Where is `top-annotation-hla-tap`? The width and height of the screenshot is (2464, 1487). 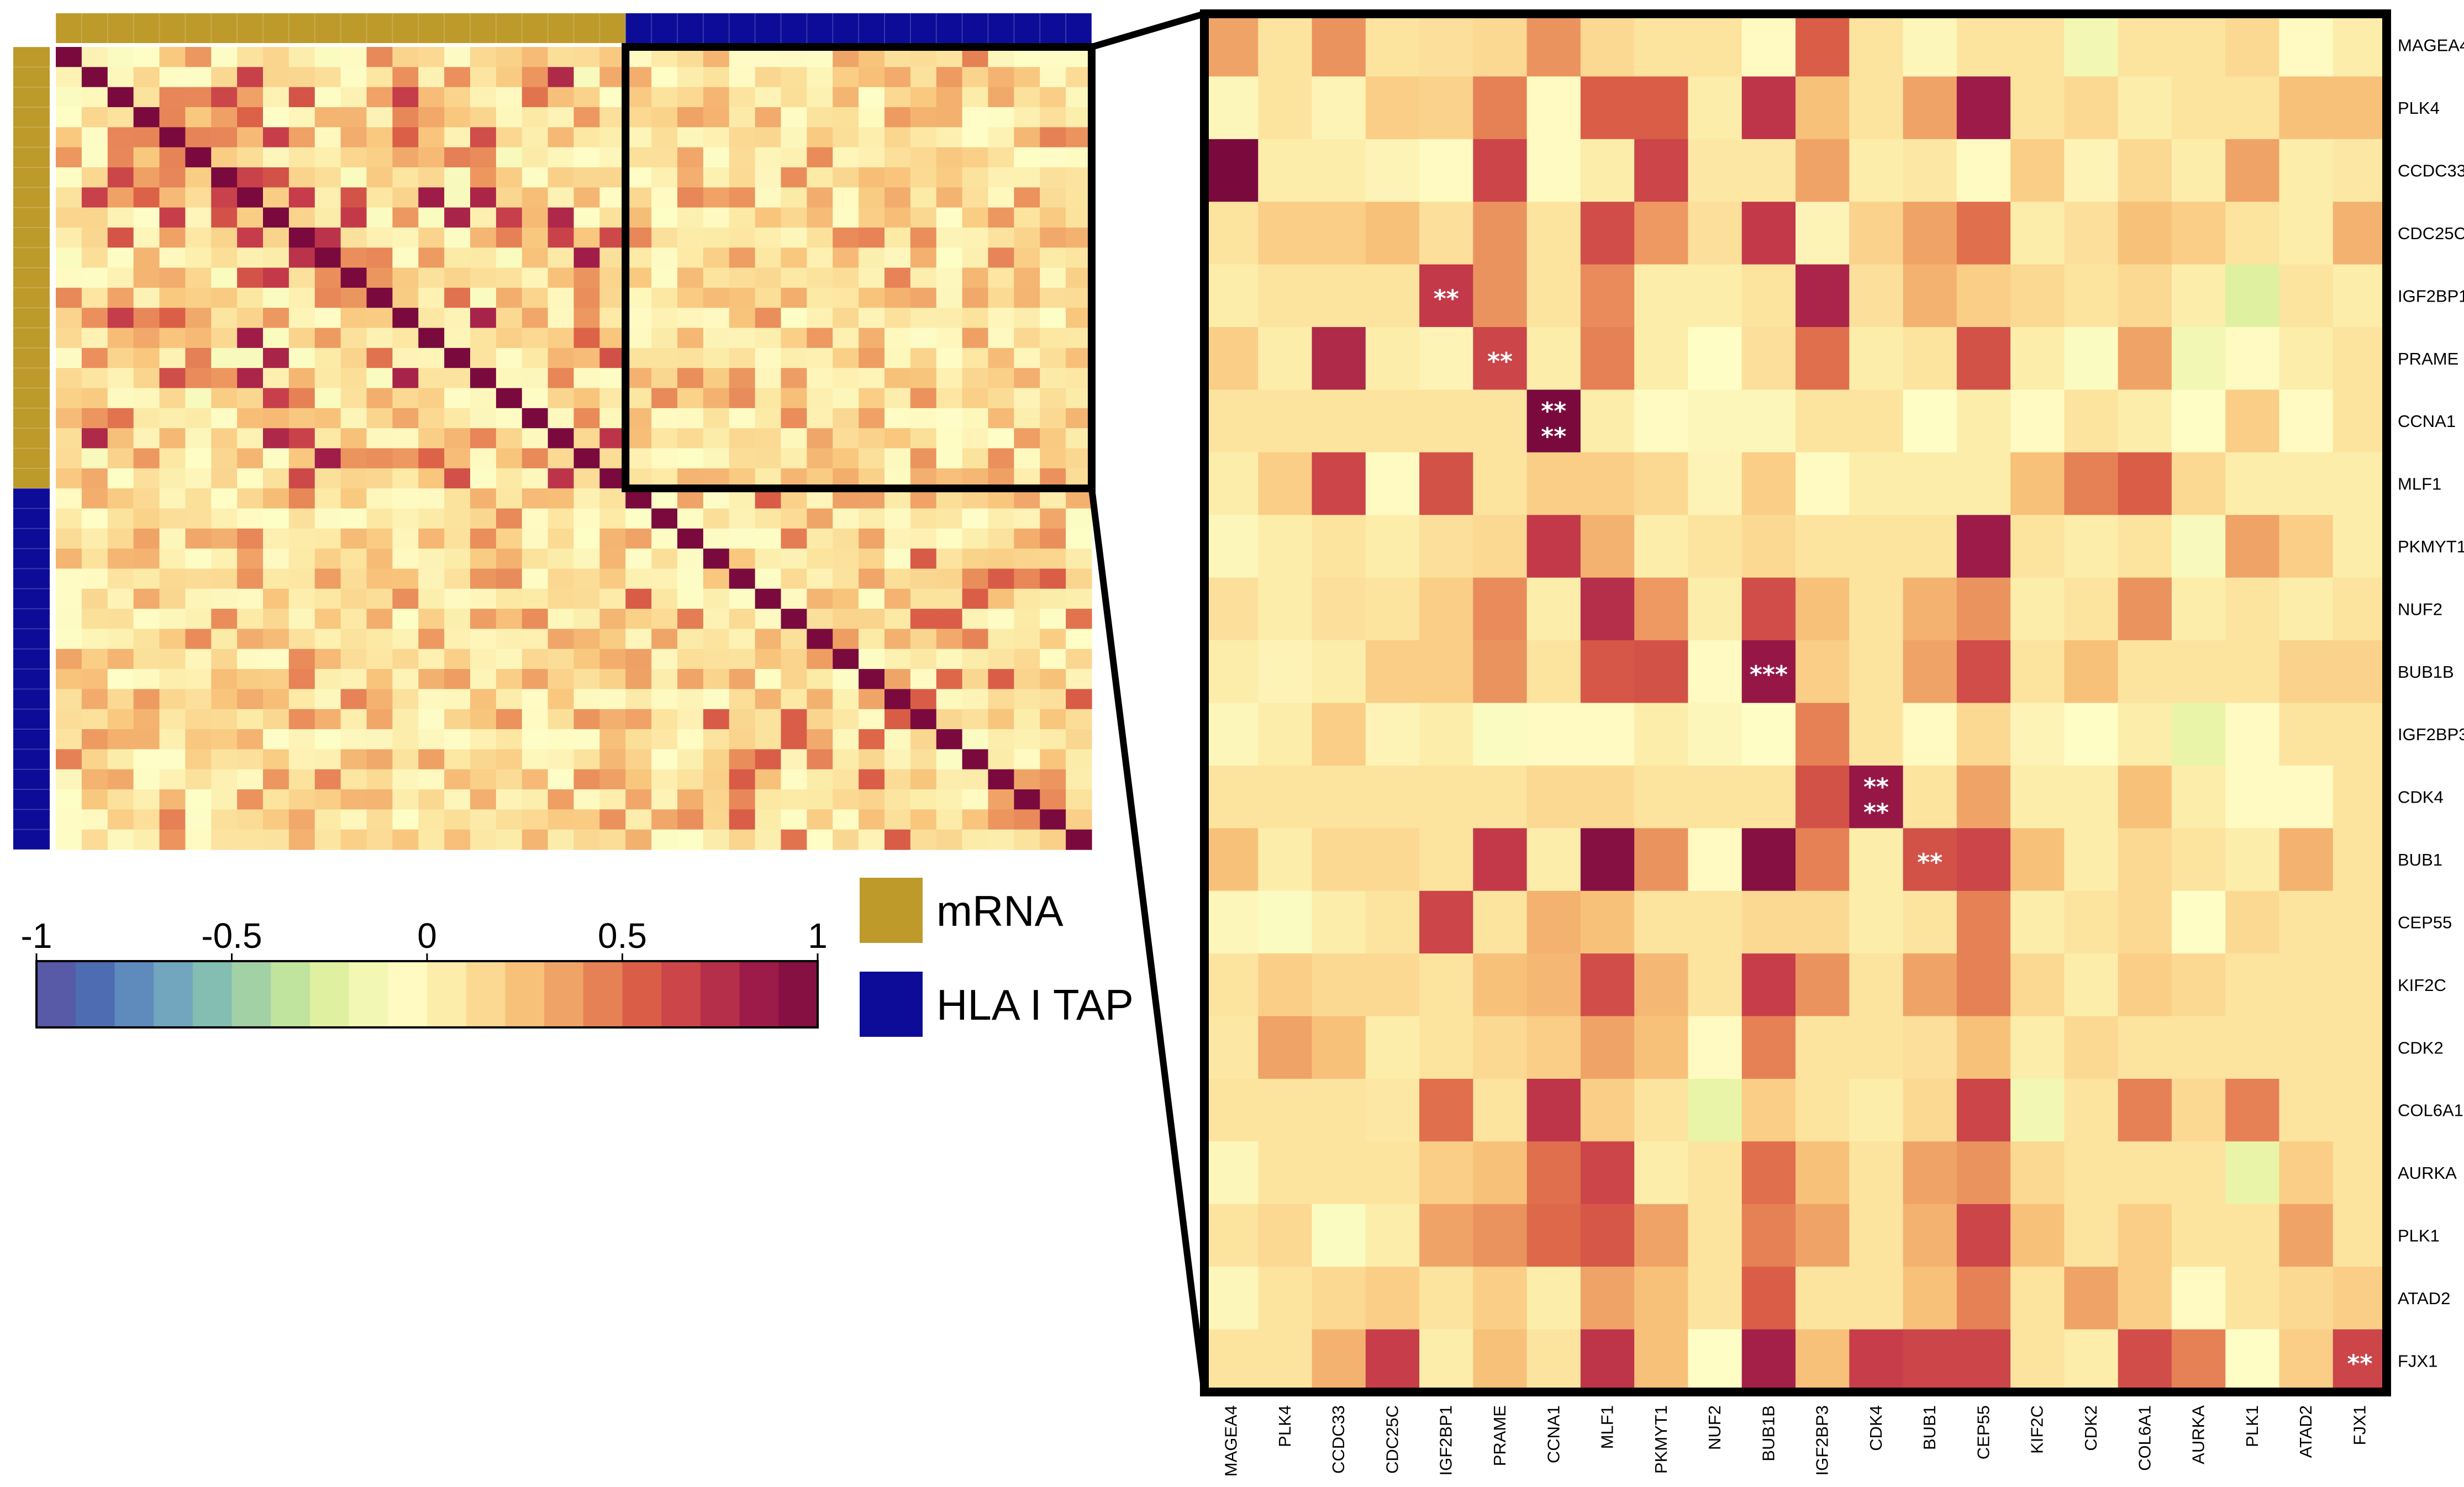
top-annotation-hla-tap is located at coordinates (859, 28).